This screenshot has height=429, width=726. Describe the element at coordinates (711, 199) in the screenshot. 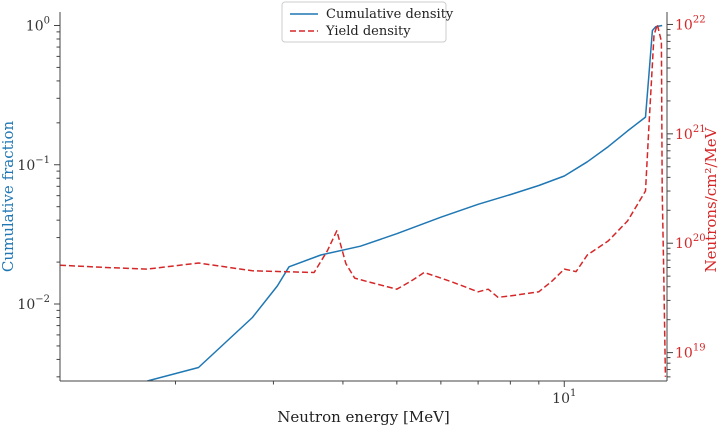

I see `y-right-axis-label: Neutrons/cm²/MeV` at that location.